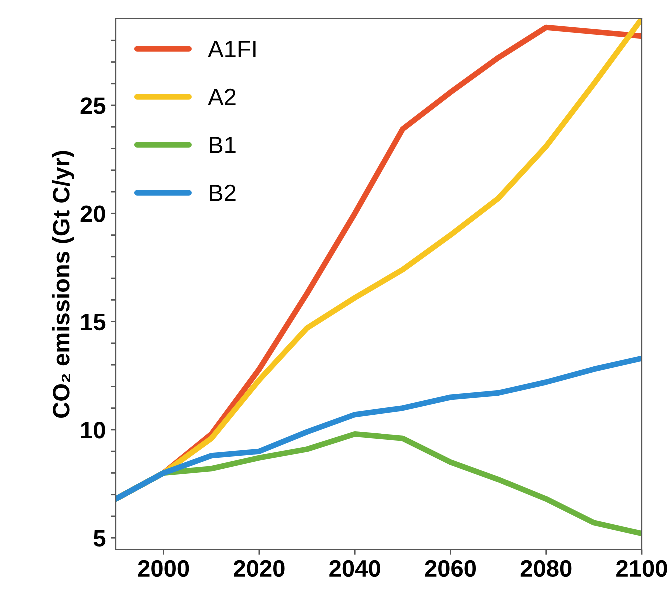 Image resolution: width=672 pixels, height=602 pixels. Describe the element at coordinates (355, 569) in the screenshot. I see `x-tick-label: 2040` at that location.